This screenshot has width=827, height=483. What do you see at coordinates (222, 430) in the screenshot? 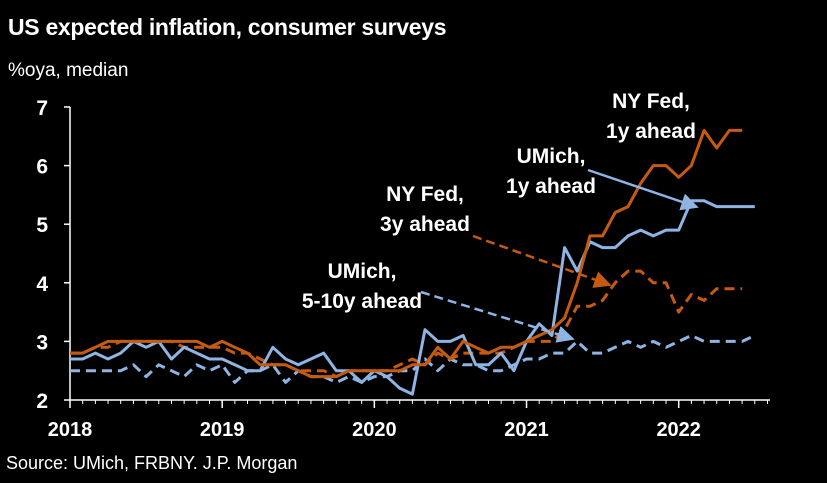
I see `x-tick-label: 2019` at bounding box center [222, 430].